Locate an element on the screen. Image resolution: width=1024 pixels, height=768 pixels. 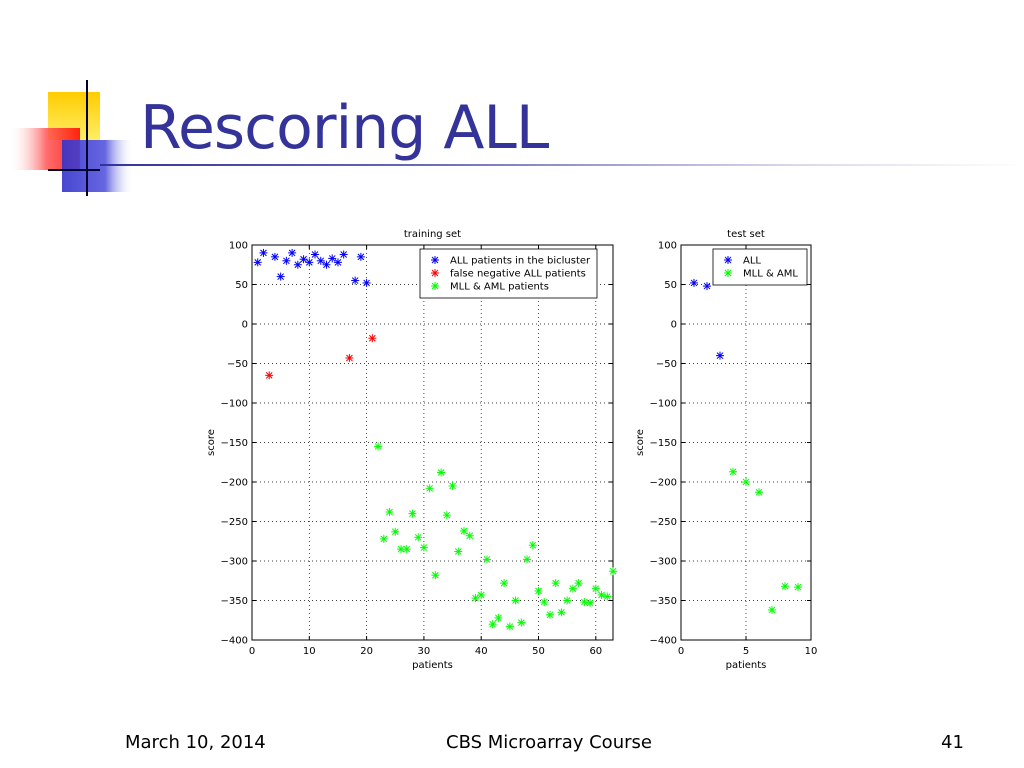
x-tick-label: 0 is located at coordinates (681, 651).